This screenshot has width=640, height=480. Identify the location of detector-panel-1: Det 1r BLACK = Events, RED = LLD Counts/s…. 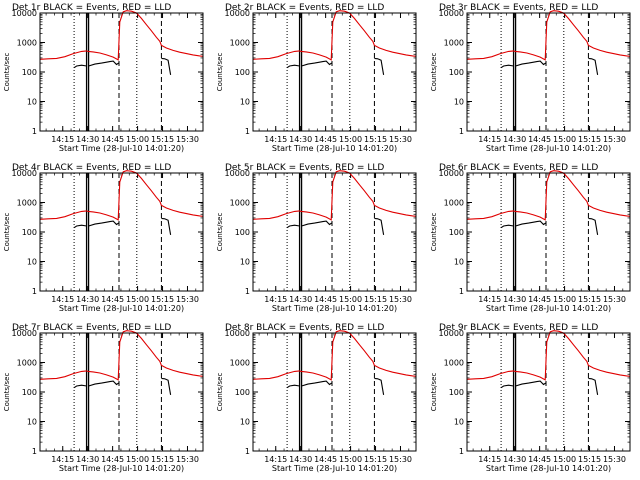
(103, 78).